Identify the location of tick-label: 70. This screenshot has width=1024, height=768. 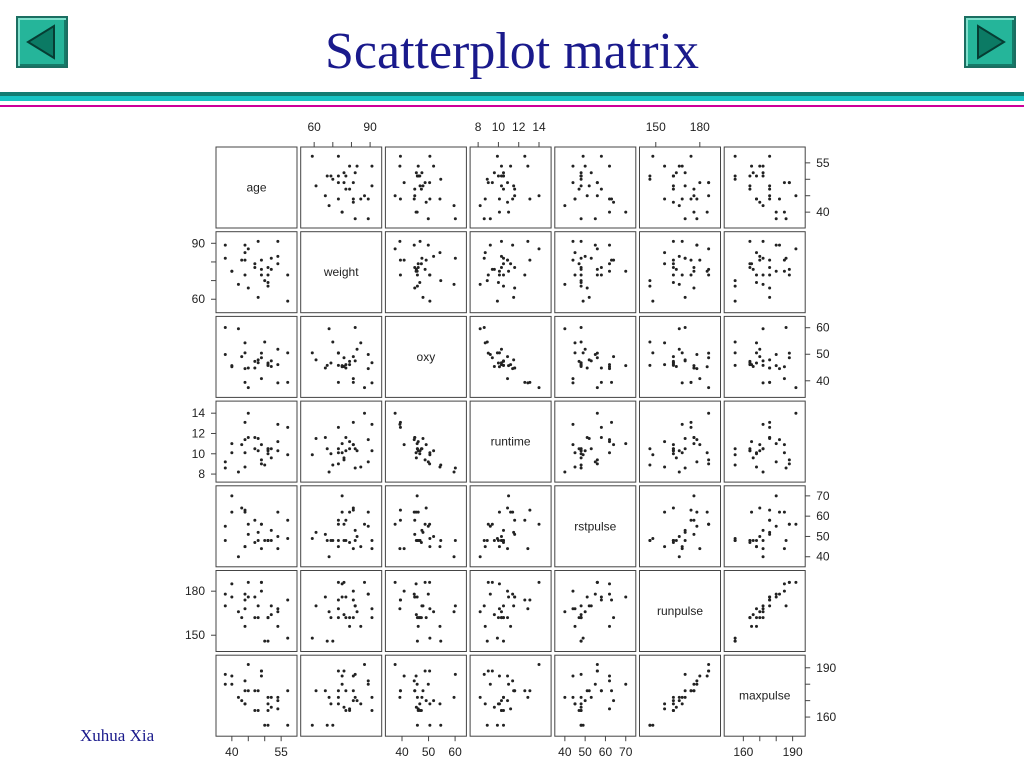
(626, 752).